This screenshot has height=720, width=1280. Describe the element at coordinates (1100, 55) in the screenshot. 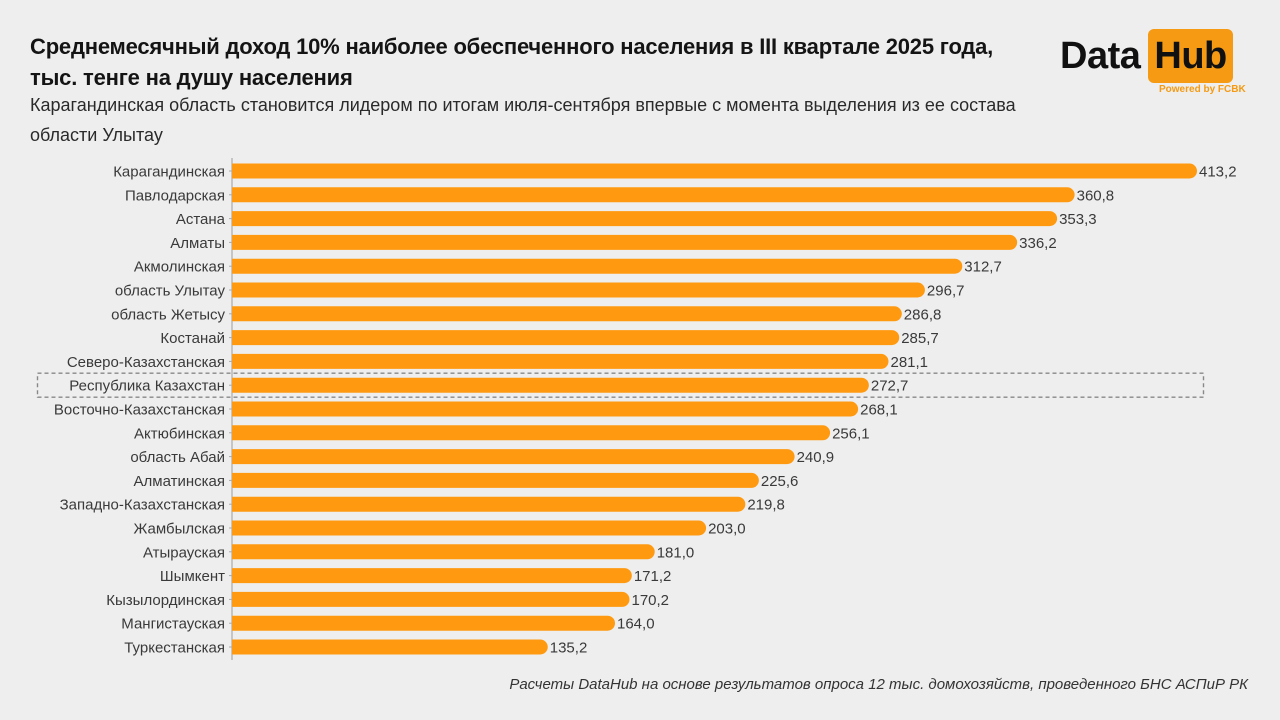

I see `logo-word-data: Data` at that location.